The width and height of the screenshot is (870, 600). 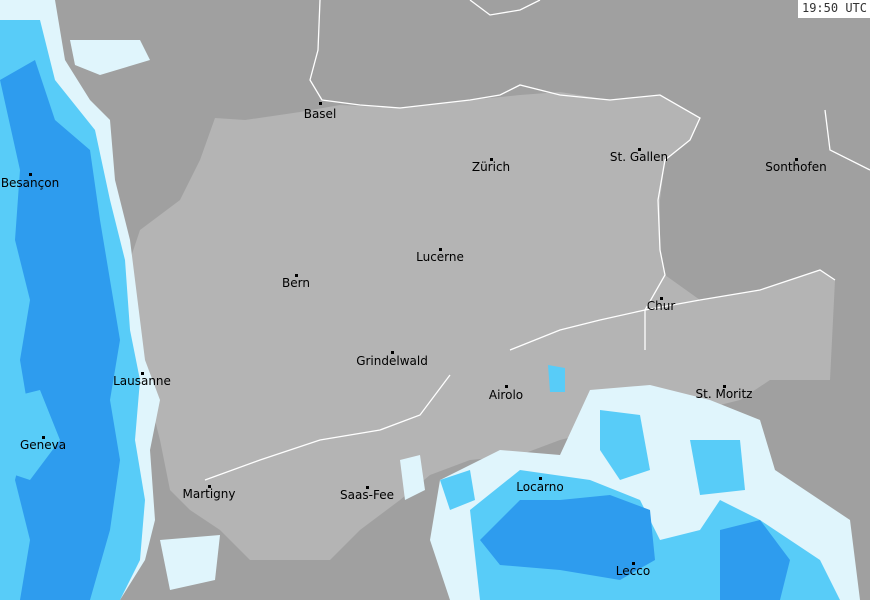 What do you see at coordinates (724, 394) in the screenshot?
I see `city-label-st-moritz: St. Moritz` at bounding box center [724, 394].